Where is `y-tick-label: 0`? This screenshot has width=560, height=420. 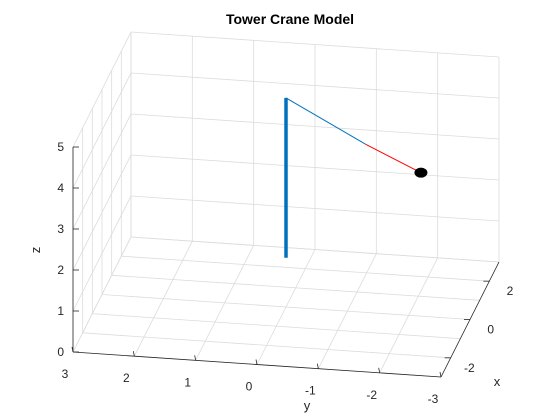 y-tick-label: 0 is located at coordinates (249, 387).